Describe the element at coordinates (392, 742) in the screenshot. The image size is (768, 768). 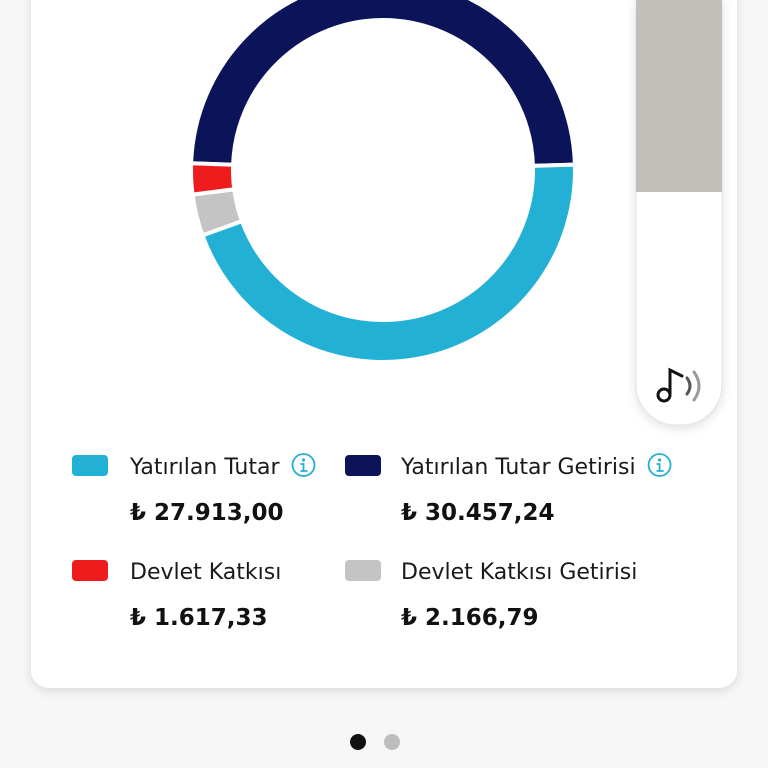
I see `page-dot` at that location.